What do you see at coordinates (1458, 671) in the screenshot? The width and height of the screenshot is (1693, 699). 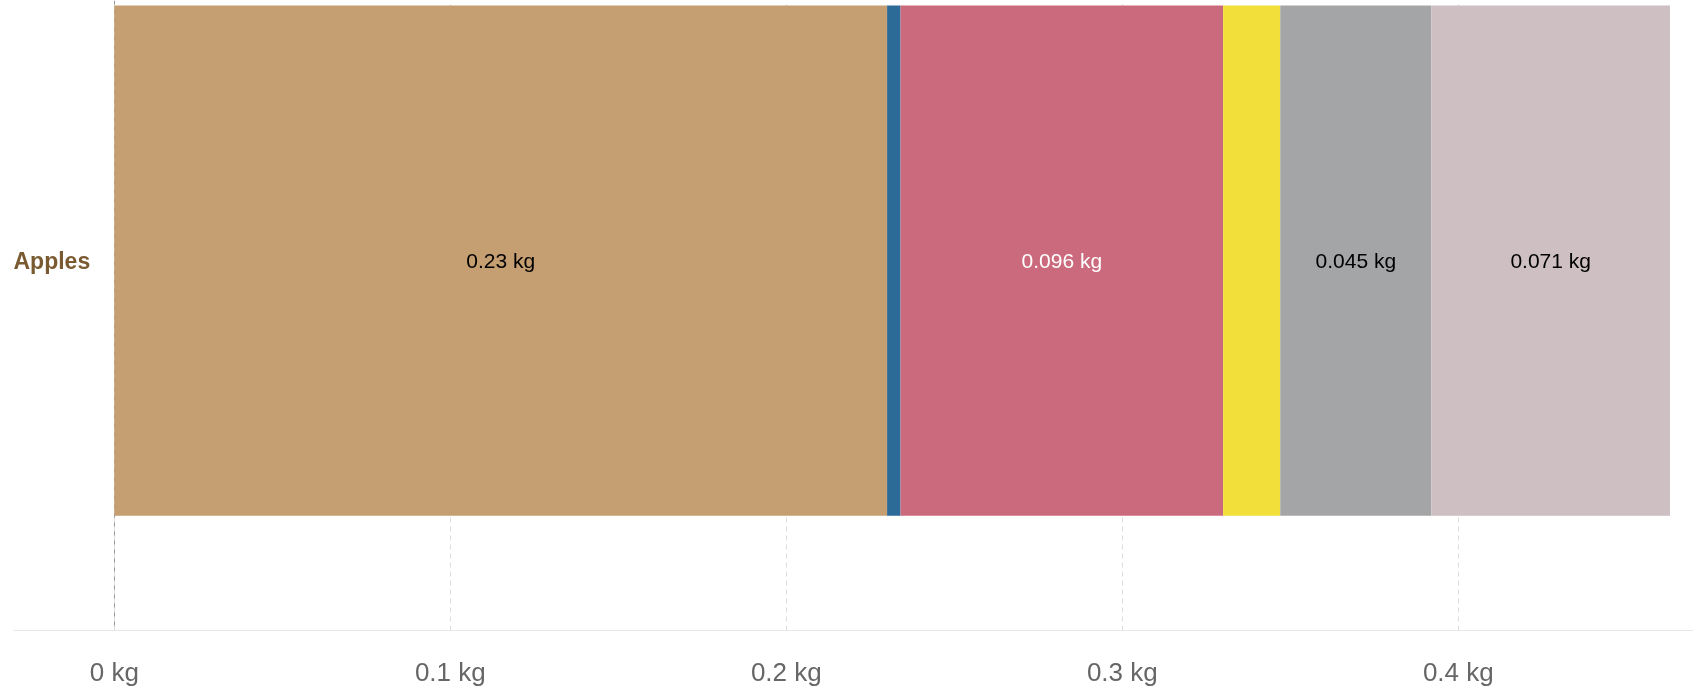 I see `x-tick-label: 0.4 kg` at bounding box center [1458, 671].